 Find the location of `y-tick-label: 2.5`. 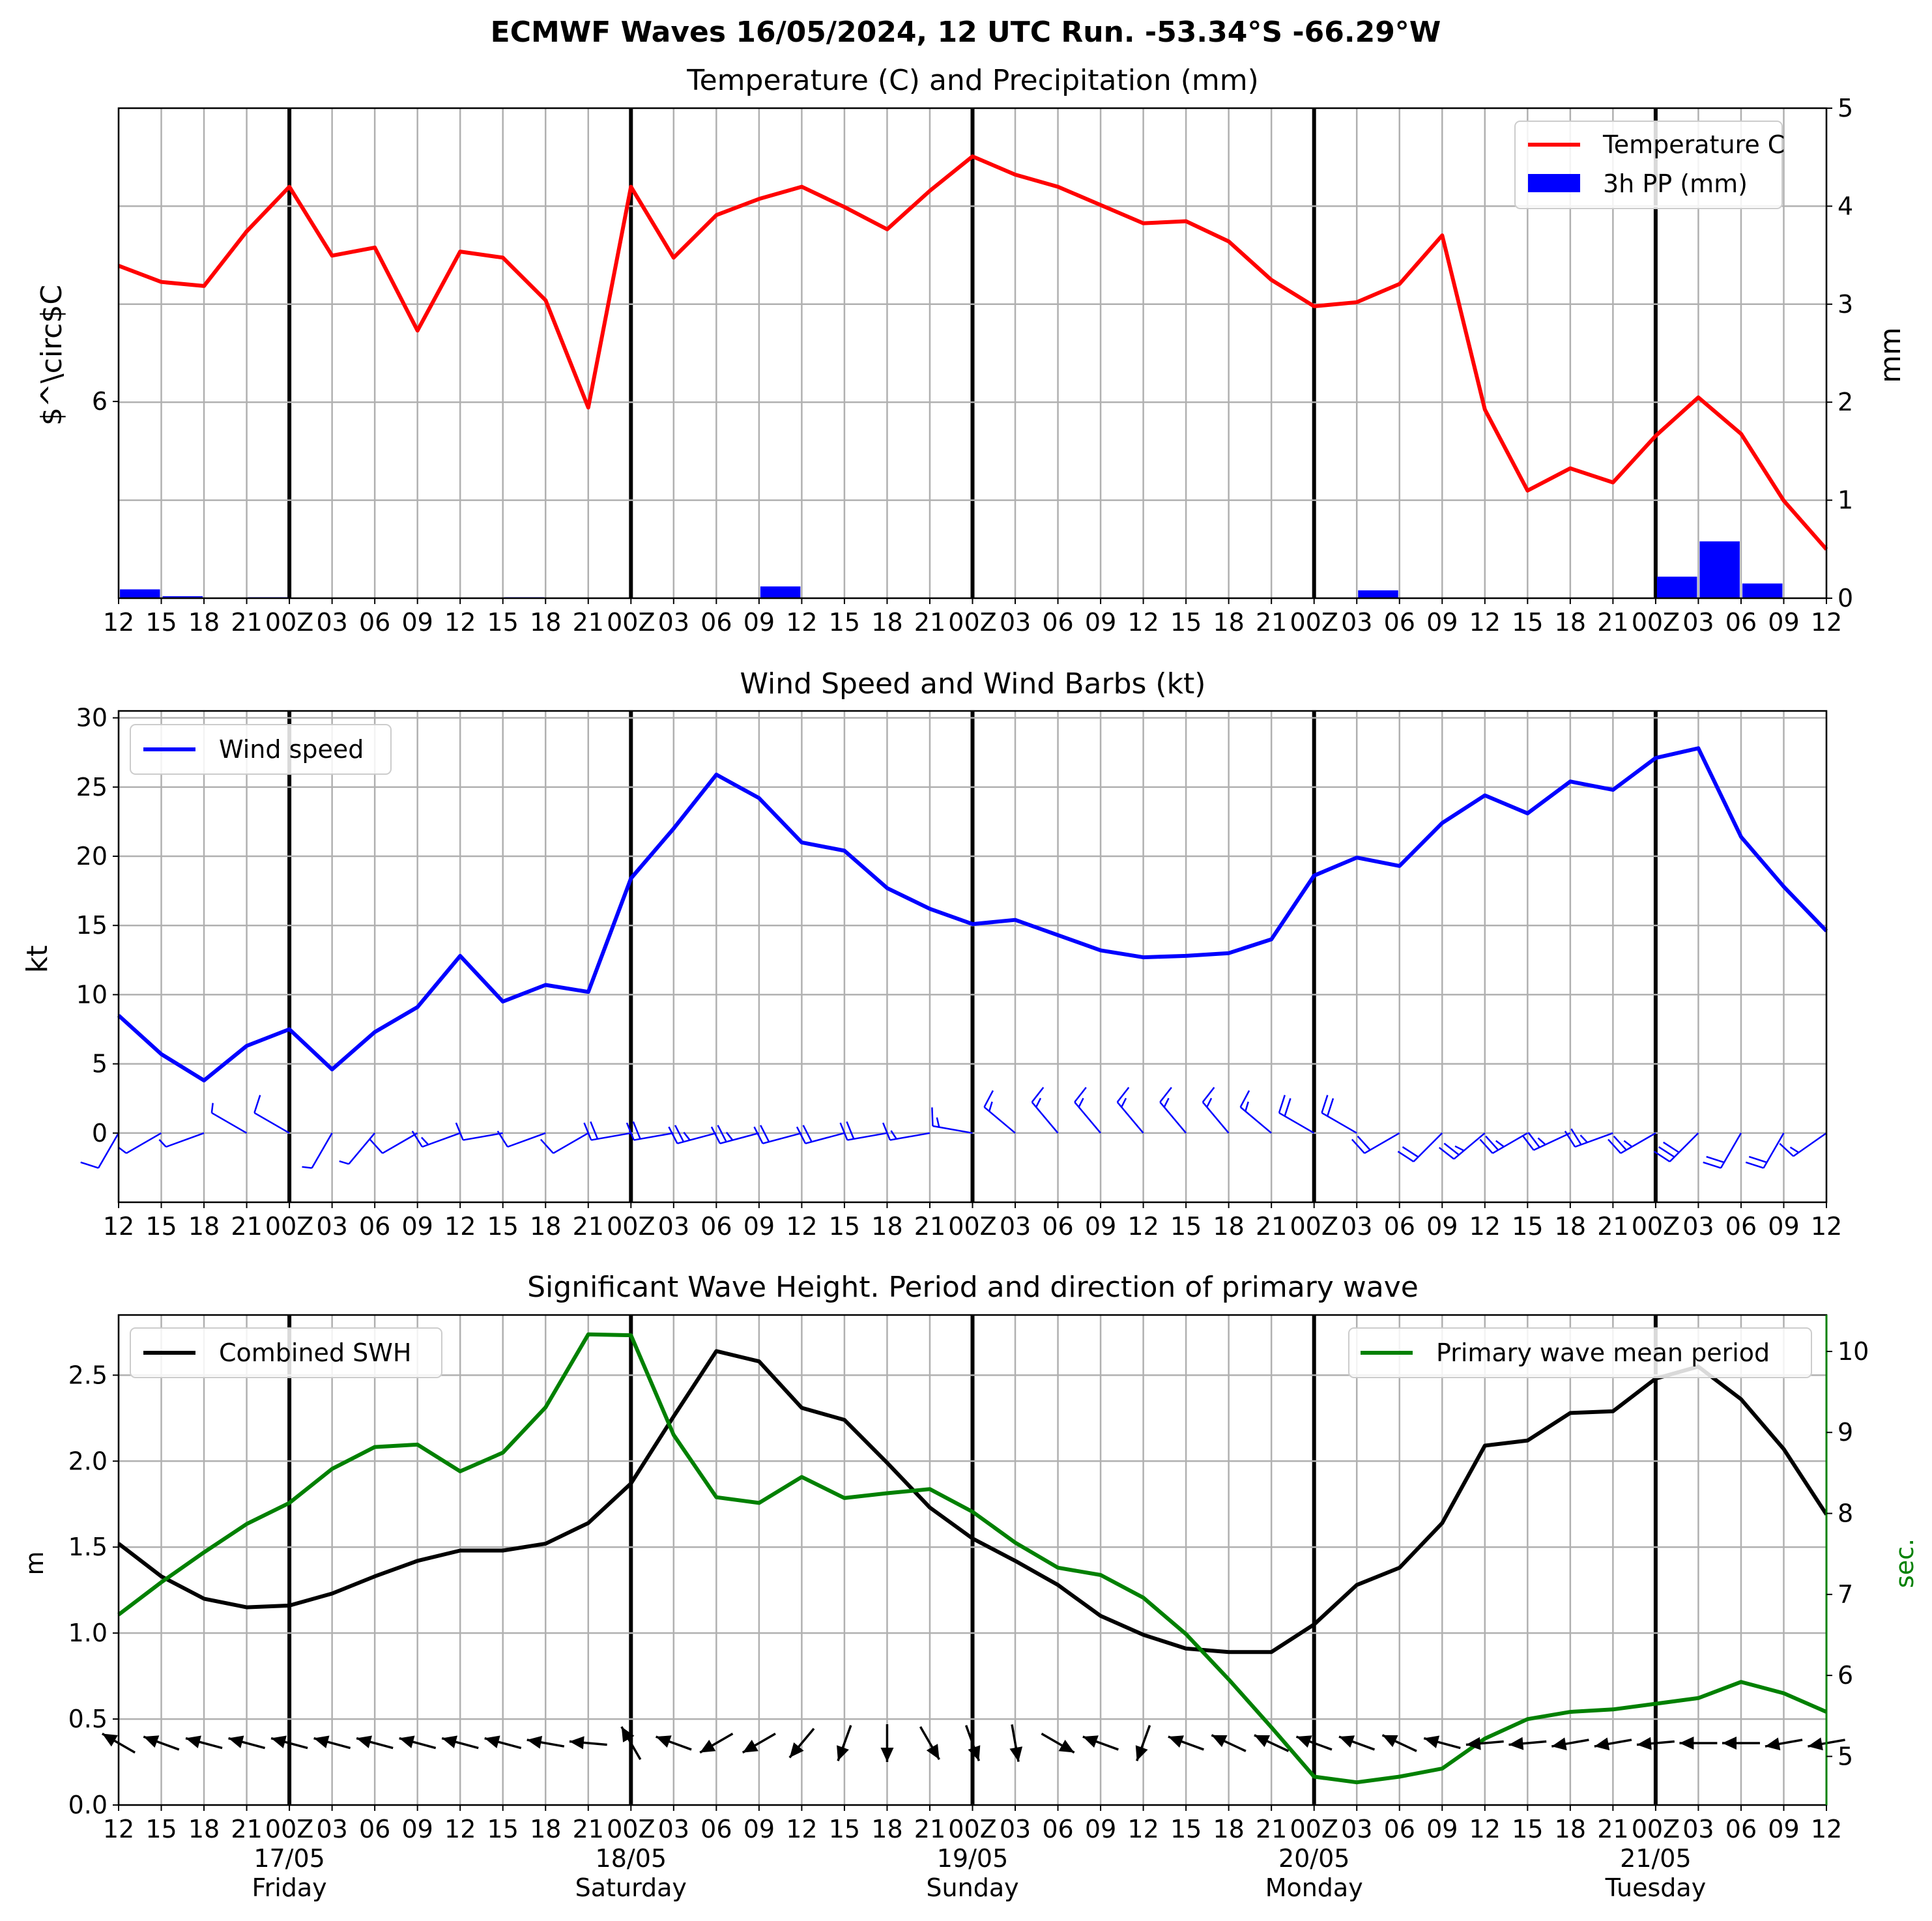

y-tick-label: 2.5 is located at coordinates (88, 1375).